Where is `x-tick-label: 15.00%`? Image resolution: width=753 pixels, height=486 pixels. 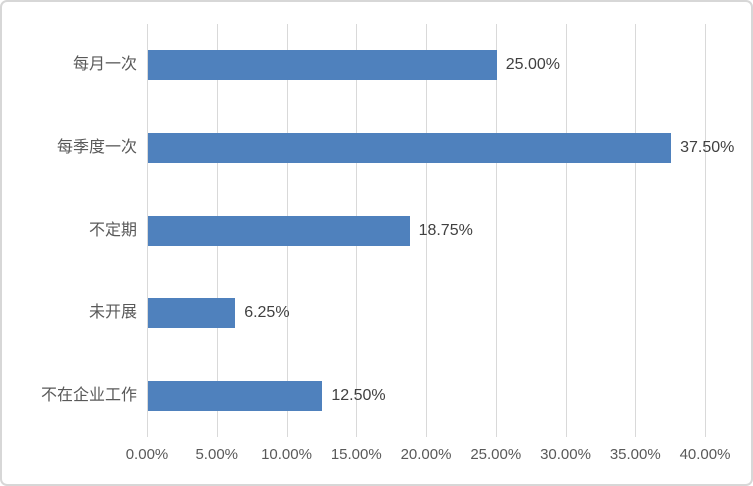
x-tick-label: 15.00% is located at coordinates (356, 454).